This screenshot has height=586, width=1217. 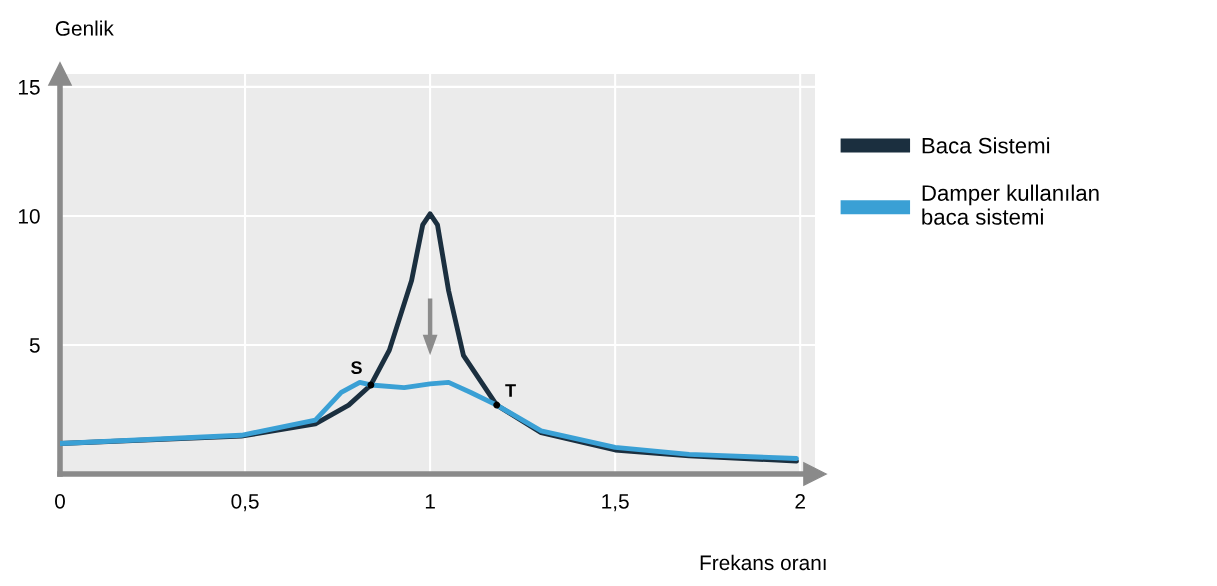 What do you see at coordinates (430, 501) in the screenshot?
I see `x-tick-label: 1` at bounding box center [430, 501].